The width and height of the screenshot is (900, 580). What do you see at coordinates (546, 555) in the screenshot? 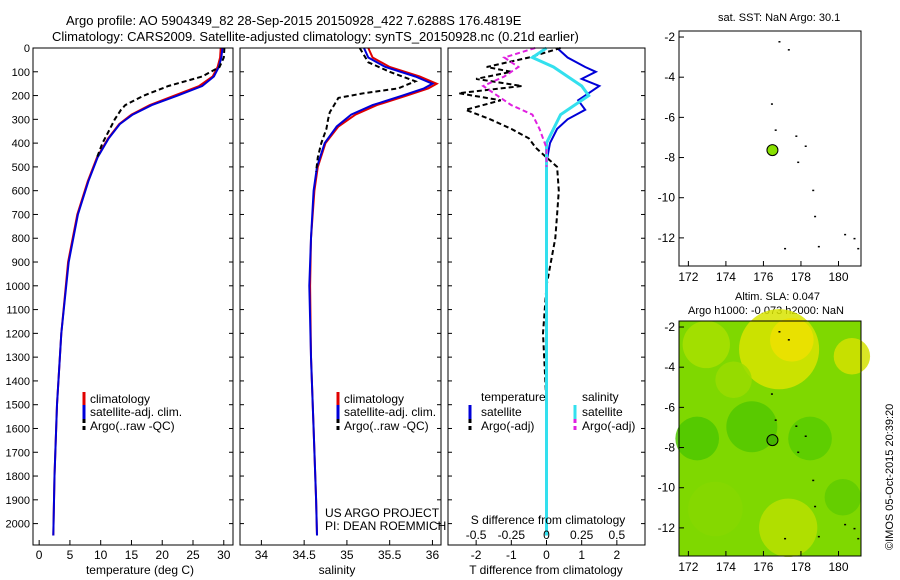
I see `xtick-label-tdiff: 0` at bounding box center [546, 555].